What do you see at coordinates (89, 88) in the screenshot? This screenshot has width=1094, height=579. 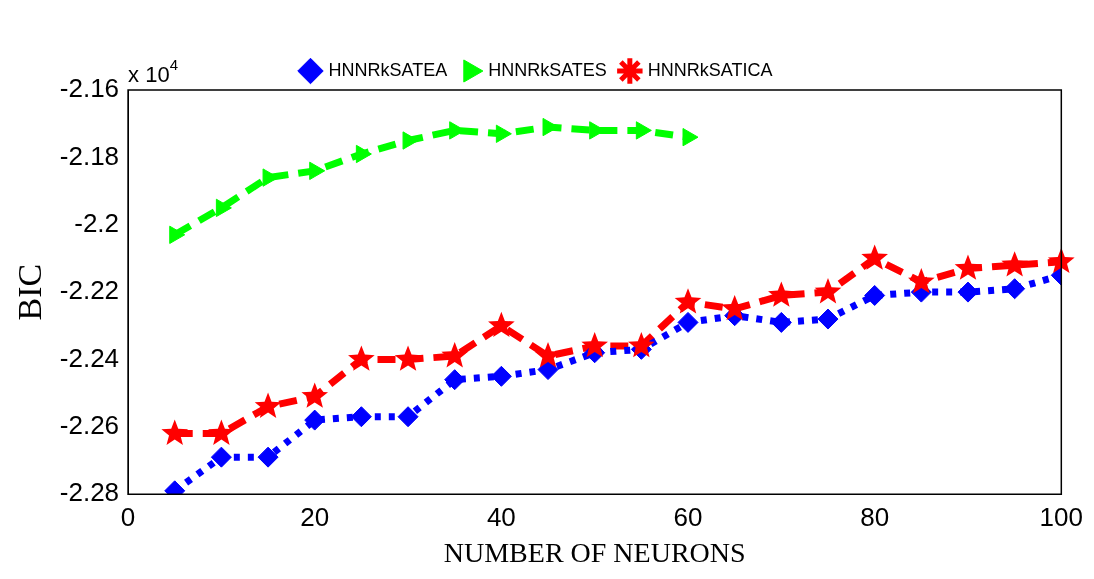 I see `y-tick-label: -2.16` at bounding box center [89, 88].